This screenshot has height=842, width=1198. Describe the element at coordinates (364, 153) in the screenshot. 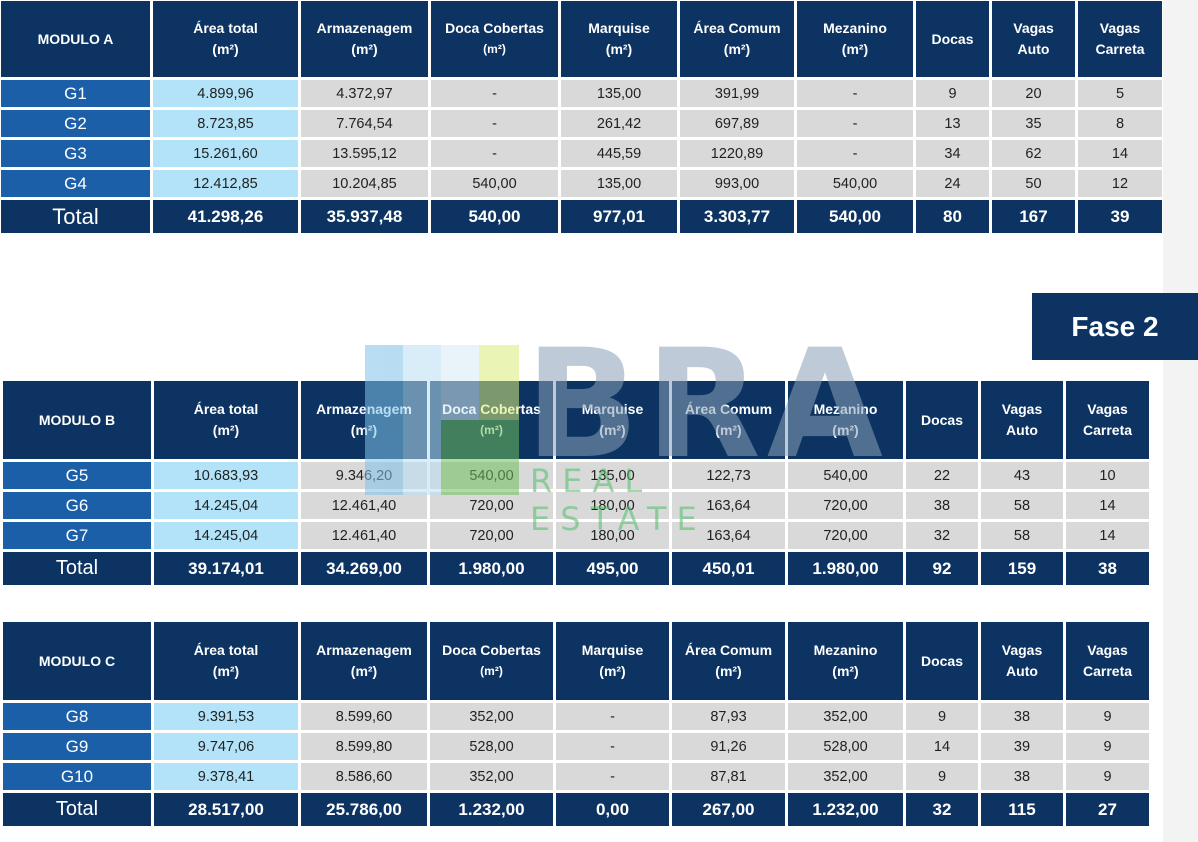

I see `cell-armazenagem: 13.595,12` at that location.